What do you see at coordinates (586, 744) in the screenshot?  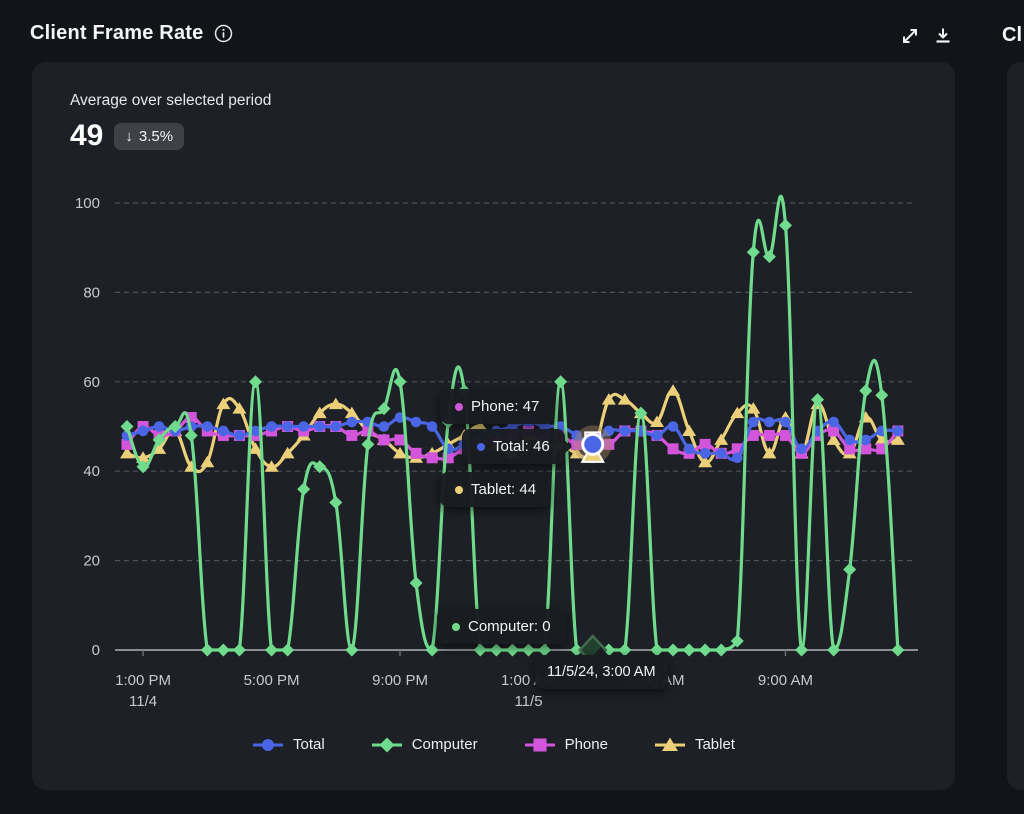 I see `legend-label: Phone` at bounding box center [586, 744].